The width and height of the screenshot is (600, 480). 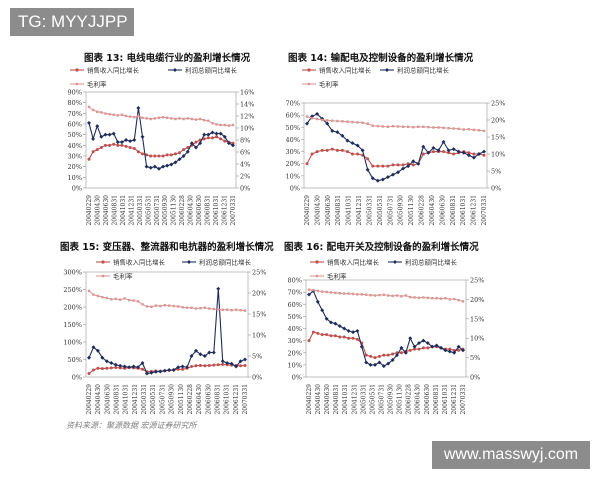 What do you see at coordinates (293, 128) in the screenshot?
I see `left-tick-label: 50%` at bounding box center [293, 128].